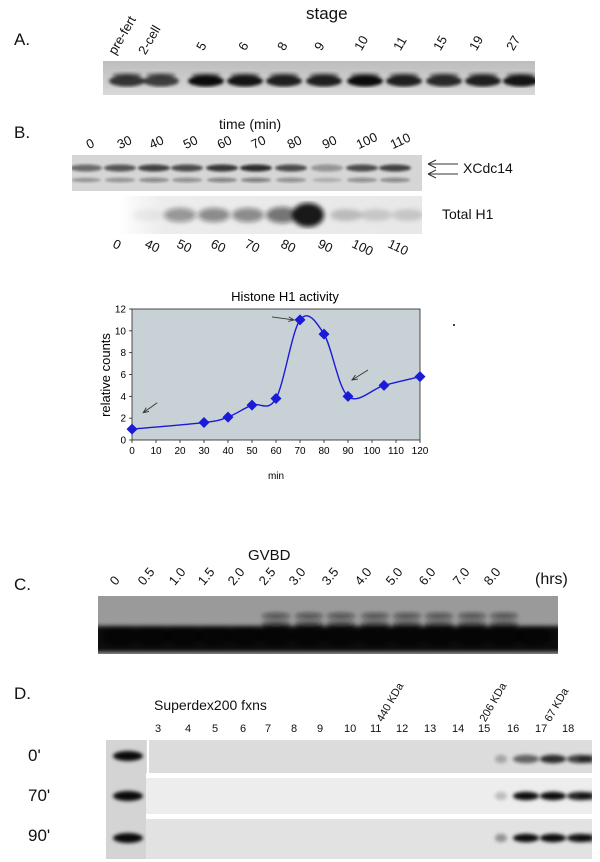  I want to click on stage-lane-label: 10, so click(361, 42).